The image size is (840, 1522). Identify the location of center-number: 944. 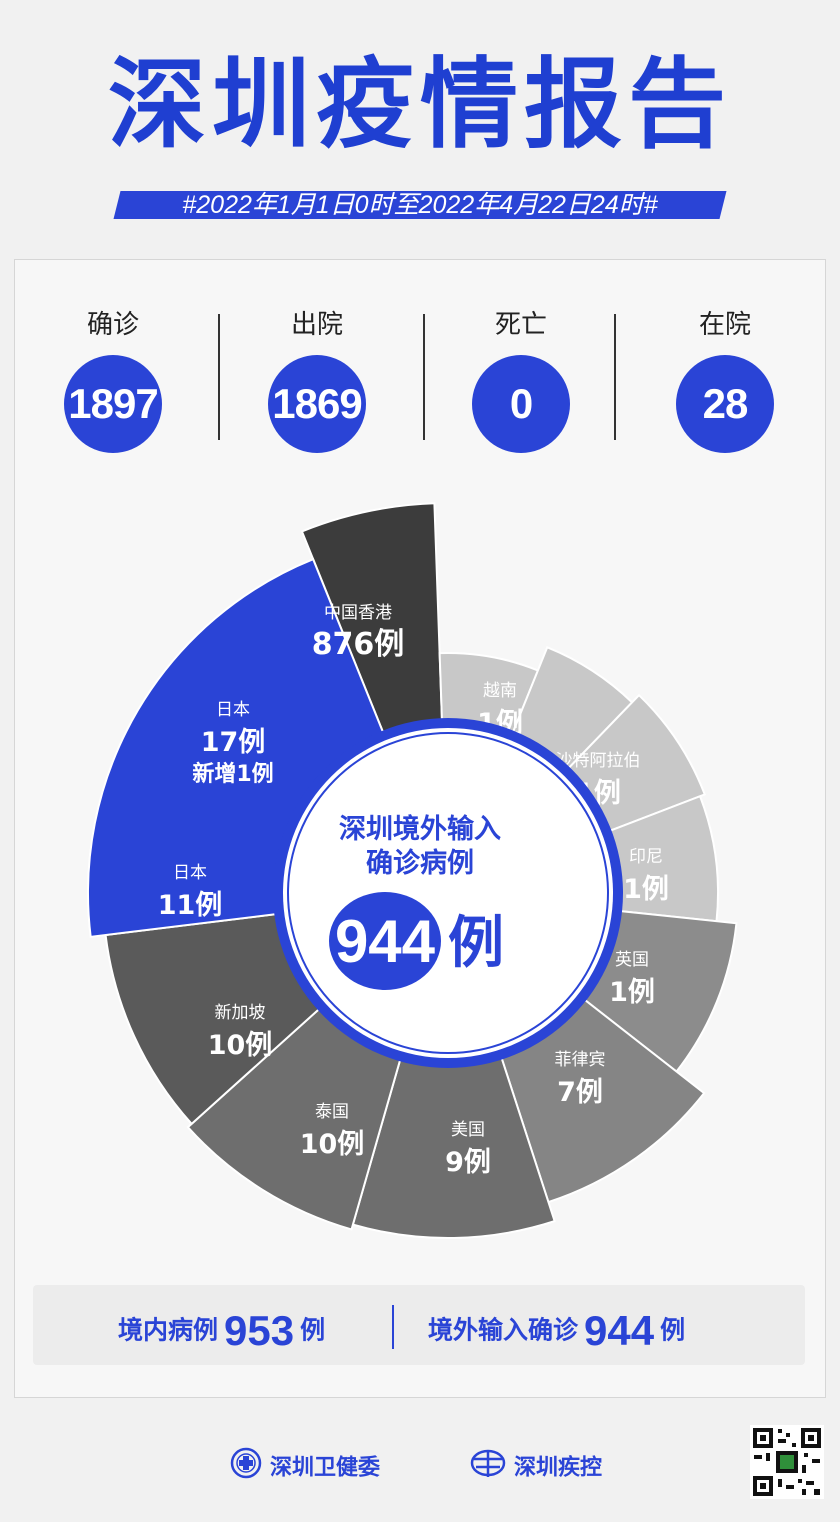
(385, 941).